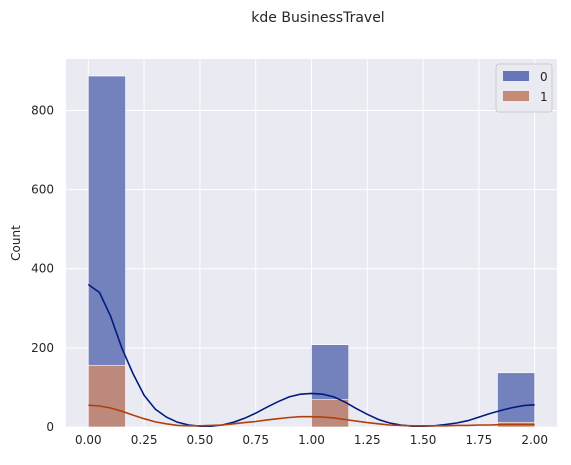 This screenshot has width=571, height=465. I want to click on chart-title: kde BusinessTravel, so click(317, 18).